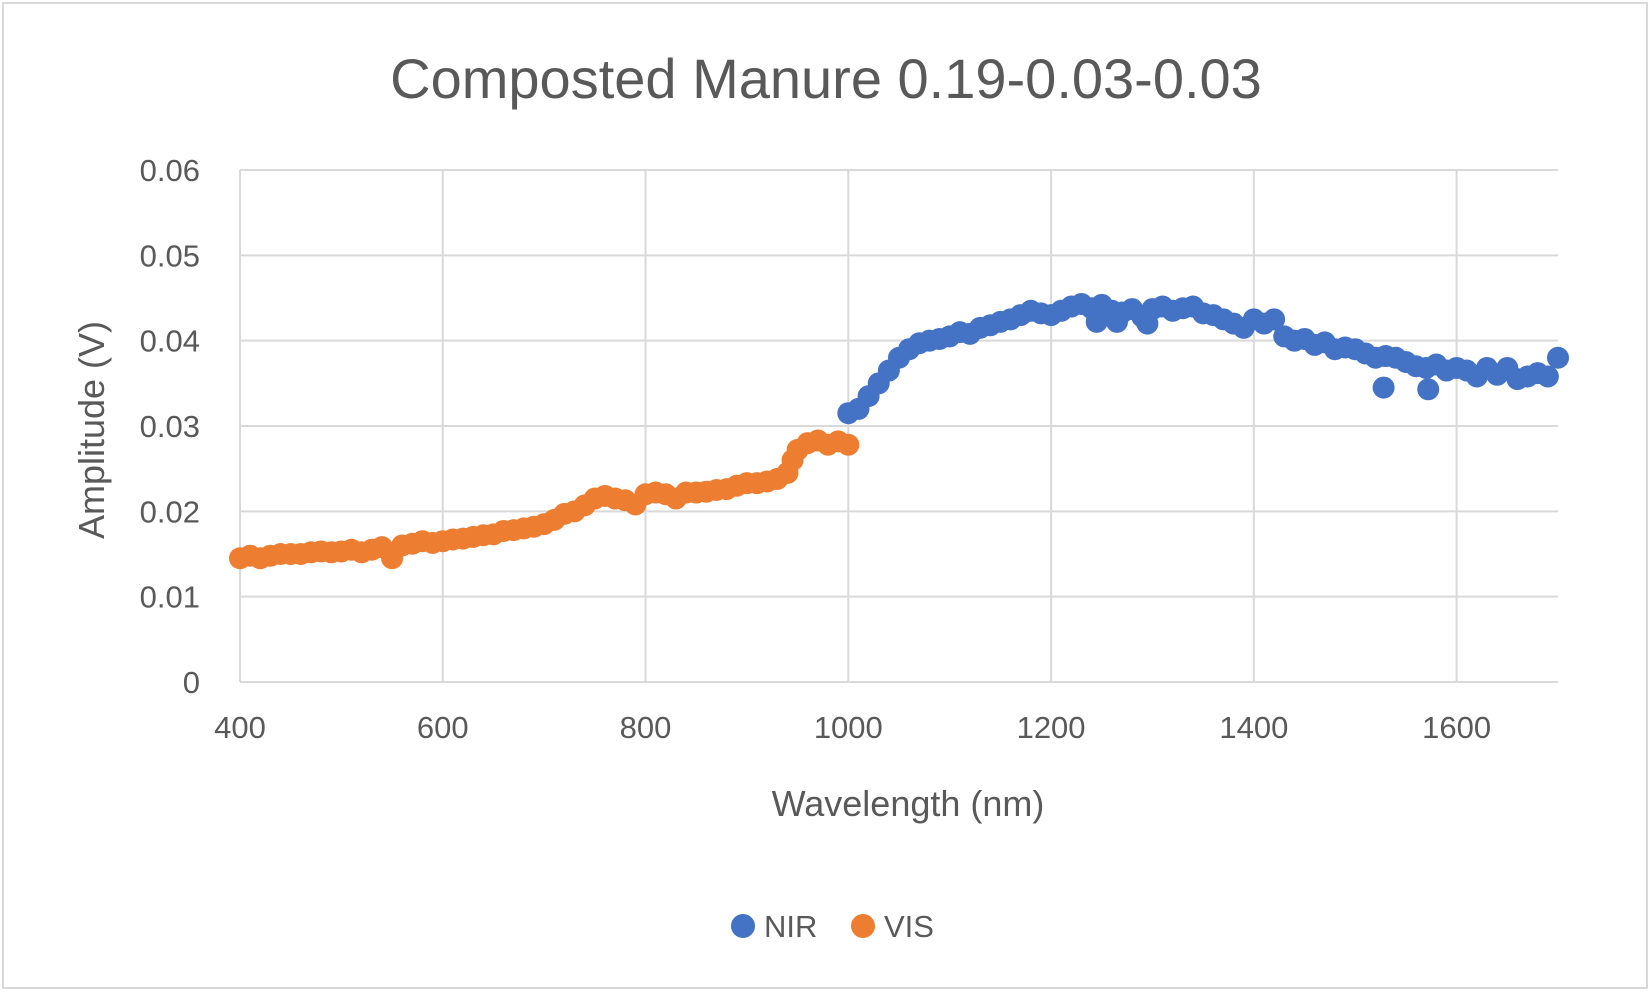 The image size is (1652, 993). Describe the element at coordinates (908, 803) in the screenshot. I see `x-axis-title: Wavelength (nm)` at that location.